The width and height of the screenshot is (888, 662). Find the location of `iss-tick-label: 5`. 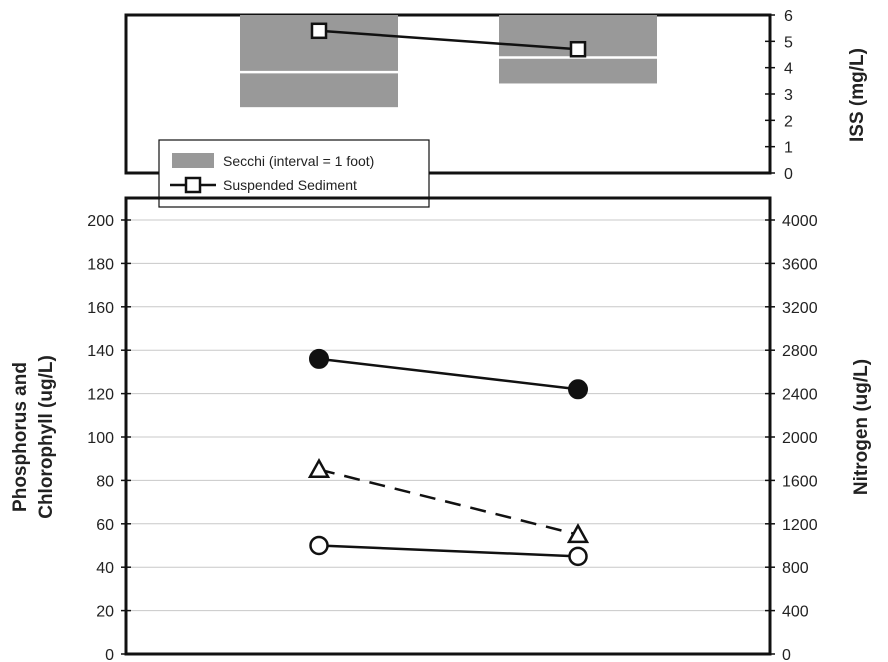

iss-tick-label: 5 is located at coordinates (788, 42).